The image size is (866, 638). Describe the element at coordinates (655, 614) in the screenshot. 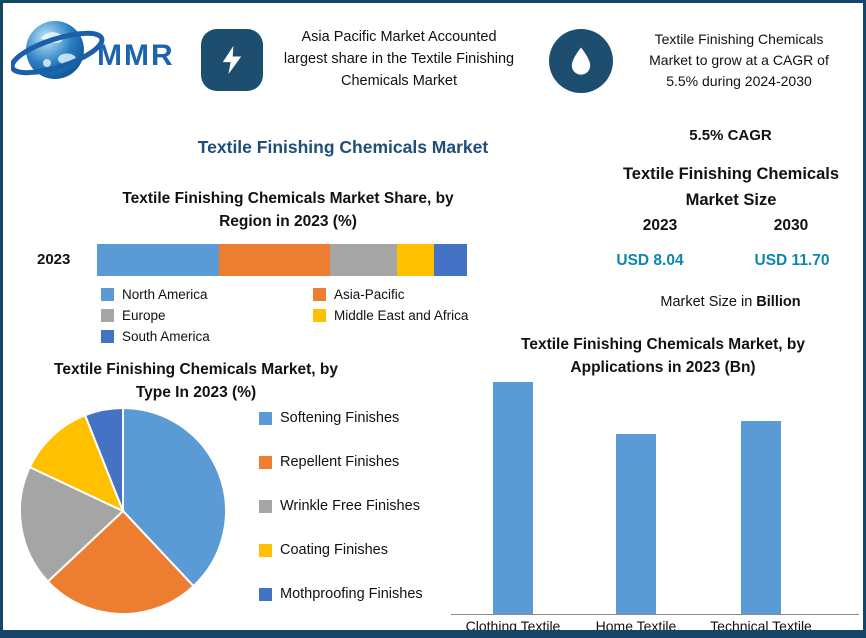

I see `x-axis-line` at that location.